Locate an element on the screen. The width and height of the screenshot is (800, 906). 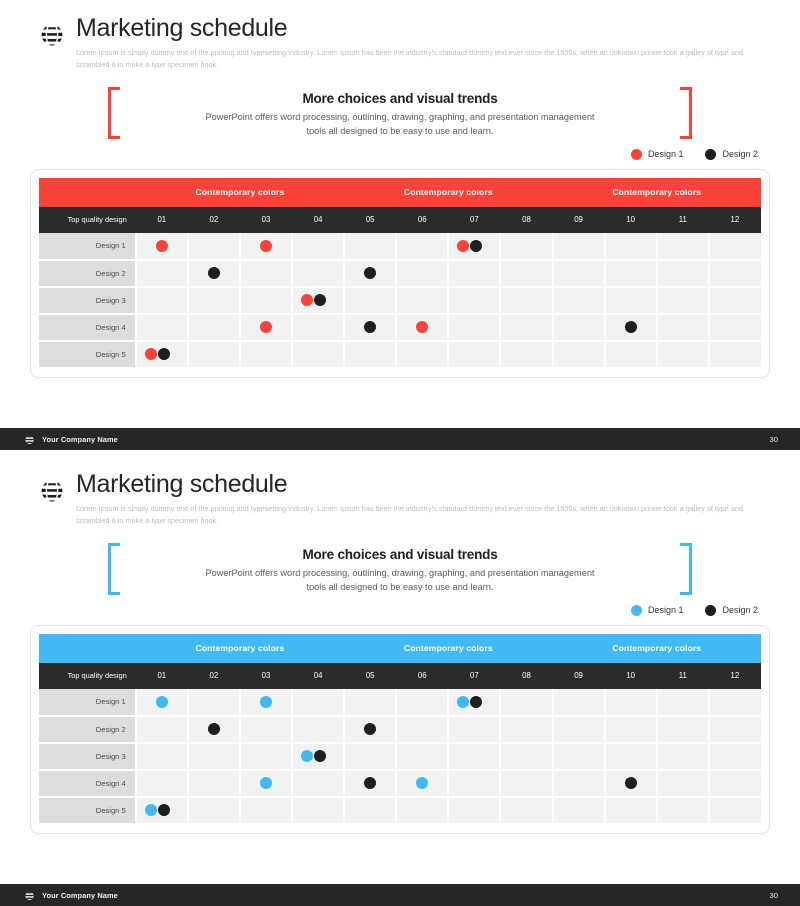
legend-item: Design 1 is located at coordinates (656, 154).